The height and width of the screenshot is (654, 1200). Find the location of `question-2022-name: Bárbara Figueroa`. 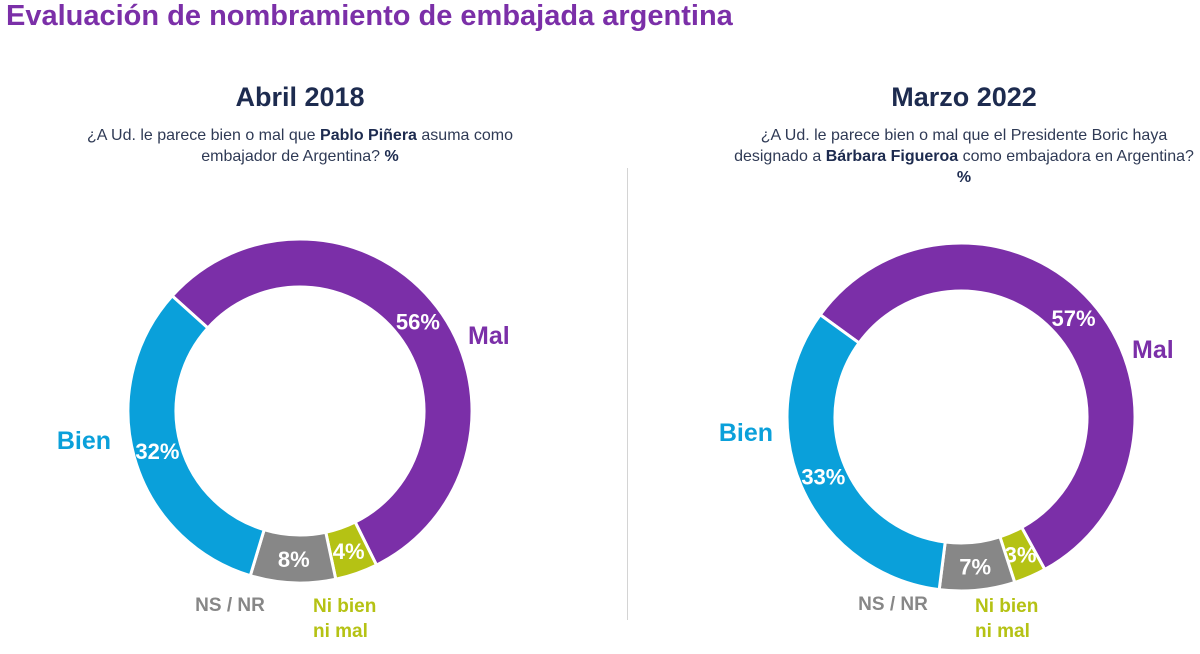

question-2022-name: Bárbara Figueroa is located at coordinates (892, 156).